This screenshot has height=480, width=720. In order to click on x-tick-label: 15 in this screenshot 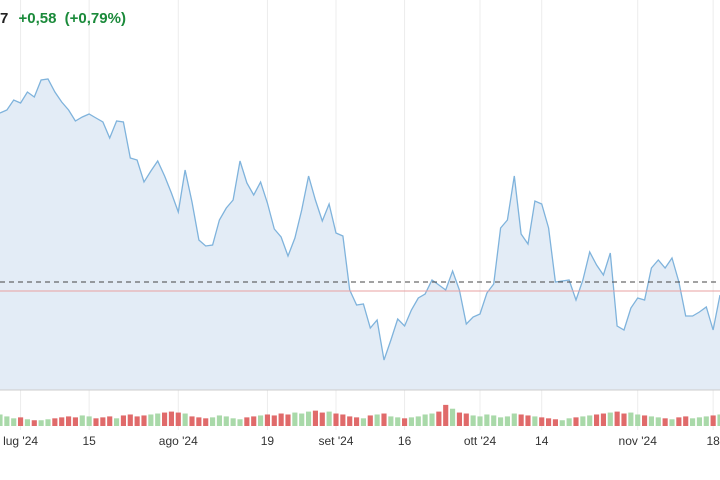, I will do `click(89, 441)`.